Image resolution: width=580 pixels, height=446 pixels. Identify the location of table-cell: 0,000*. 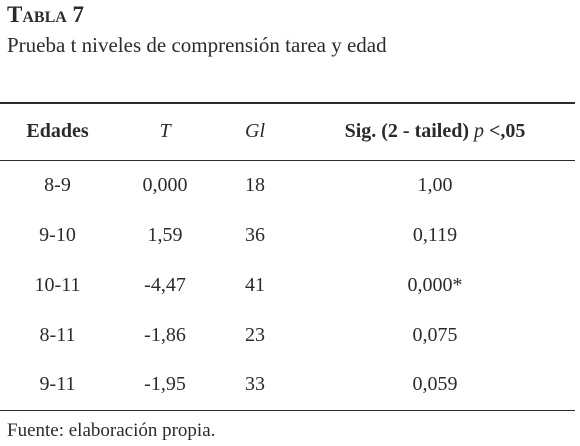
(435, 284).